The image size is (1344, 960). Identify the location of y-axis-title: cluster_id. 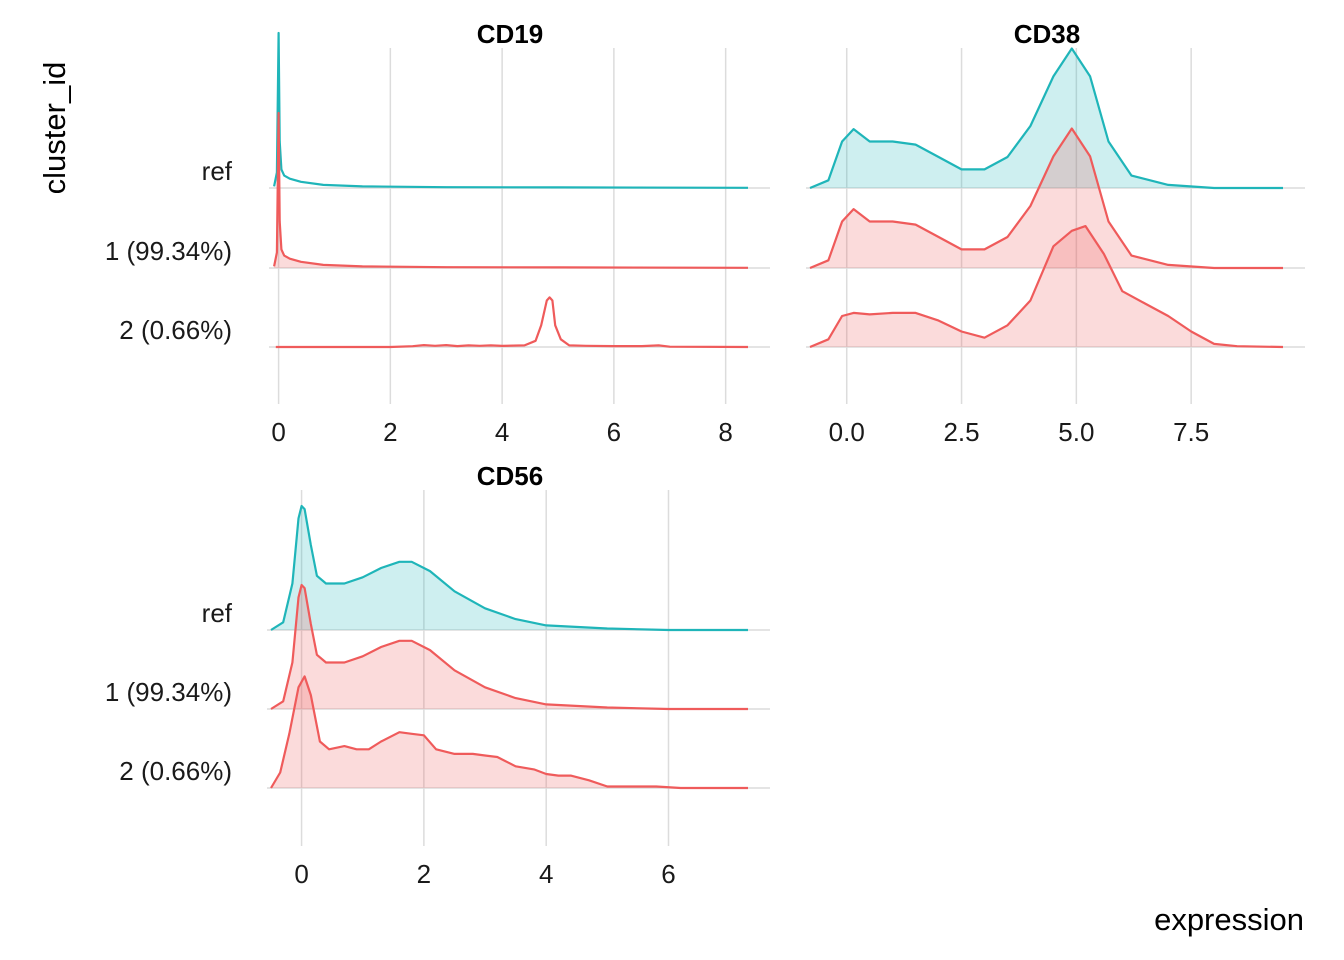
(54, 128).